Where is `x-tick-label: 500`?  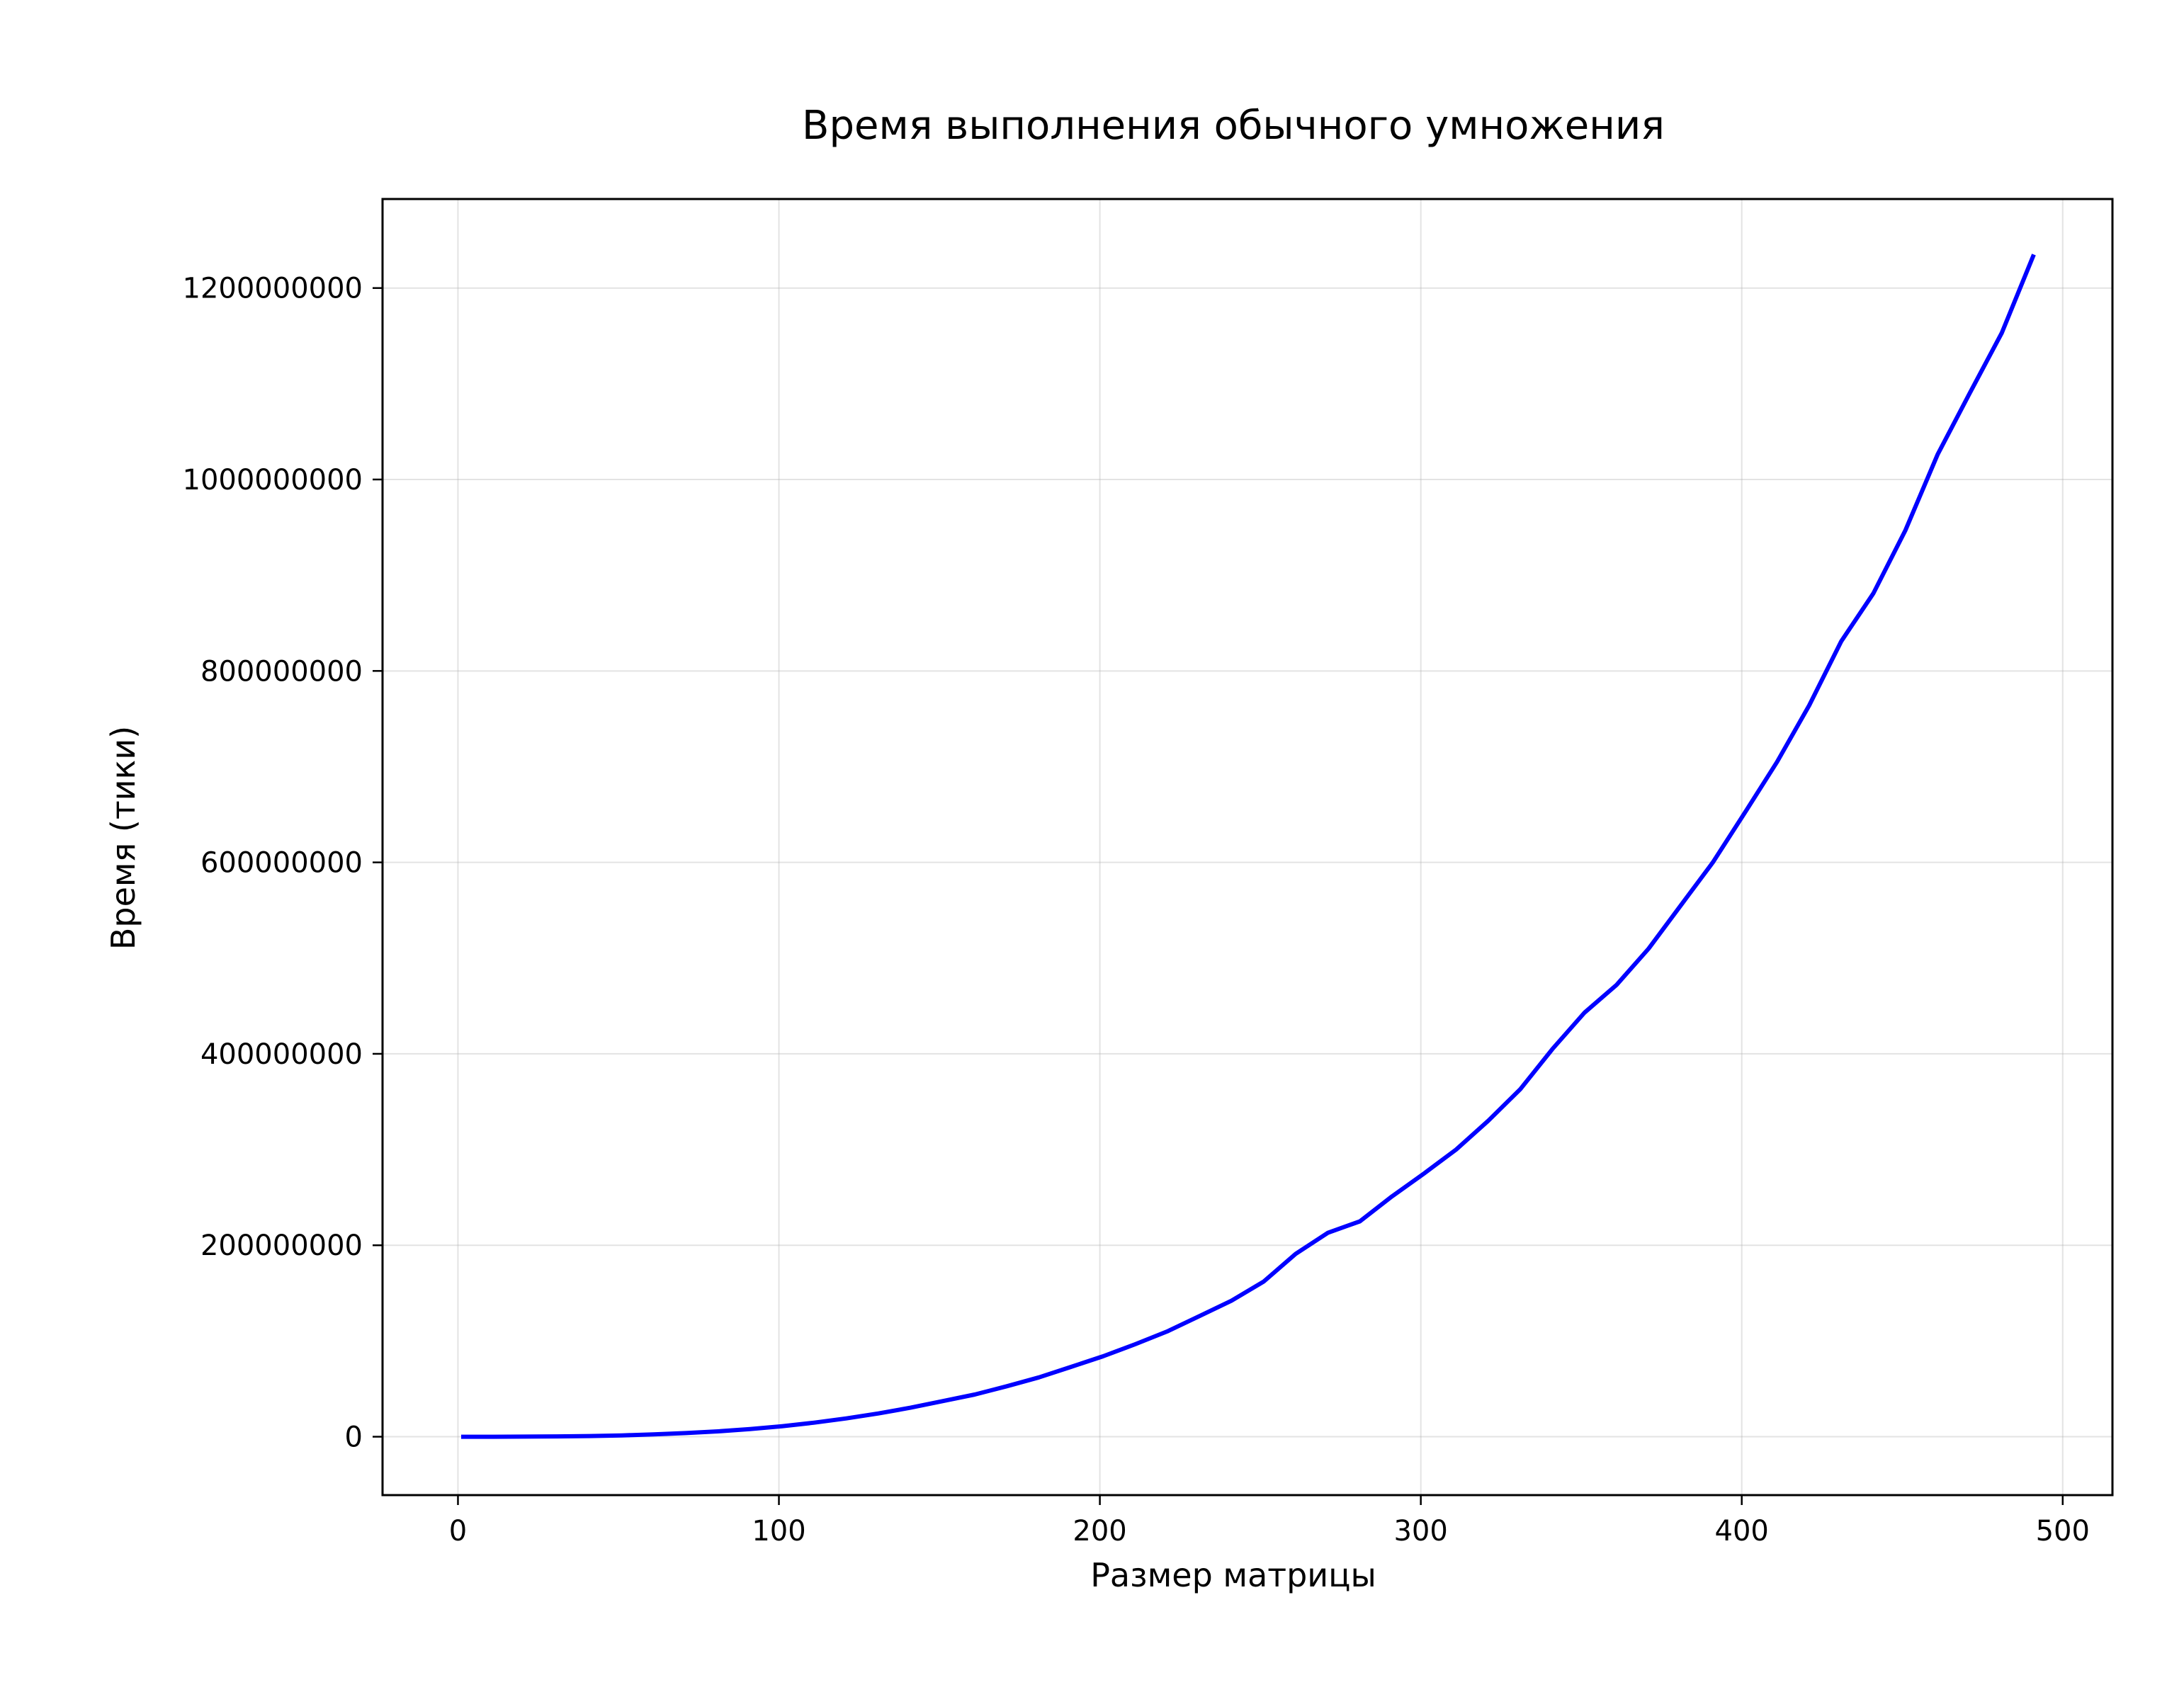
x-tick-label: 500 is located at coordinates (2063, 1531).